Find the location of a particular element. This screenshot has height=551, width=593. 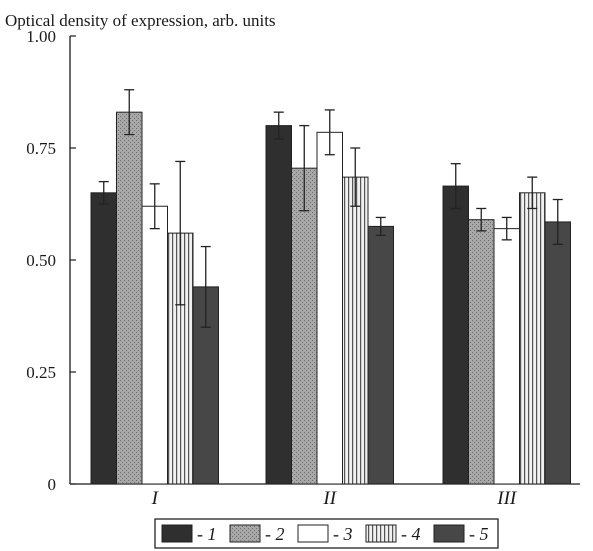

bar-s5-I is located at coordinates (205, 385).